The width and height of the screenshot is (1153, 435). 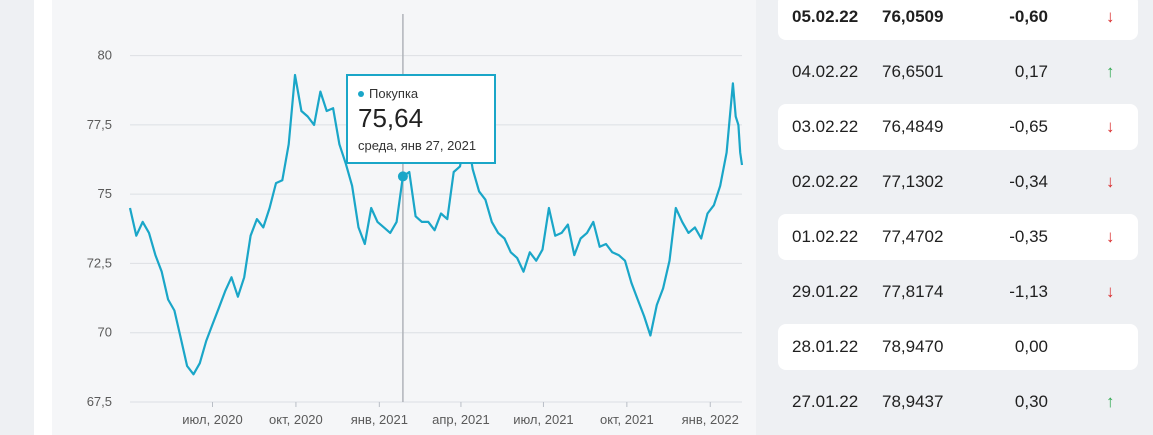 I want to click on x-tick-label: янв, 2021, so click(x=379, y=419).